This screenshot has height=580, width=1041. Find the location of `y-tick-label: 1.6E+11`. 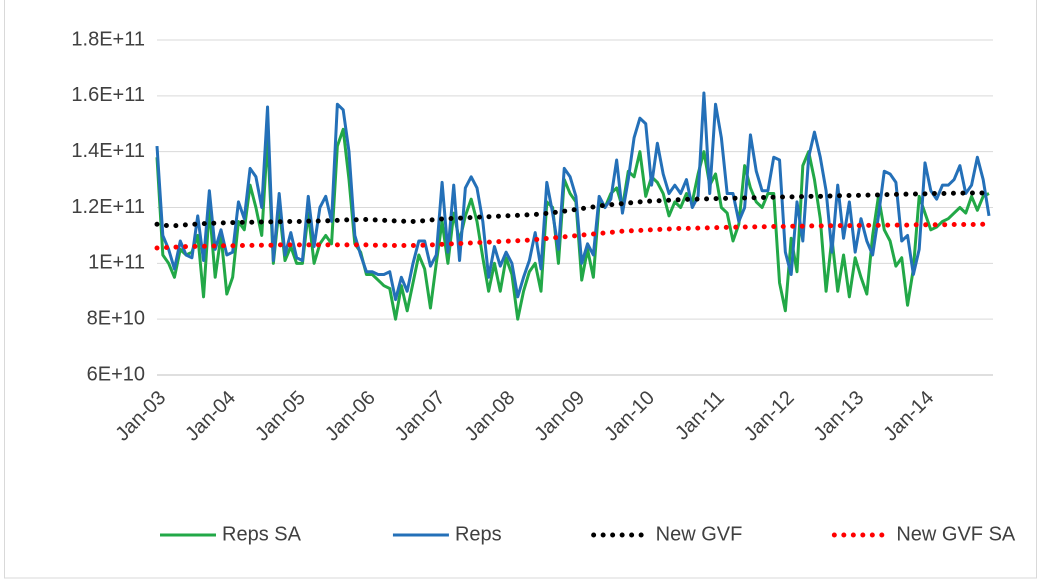

y-tick-label: 1.6E+11 is located at coordinates (108, 95).